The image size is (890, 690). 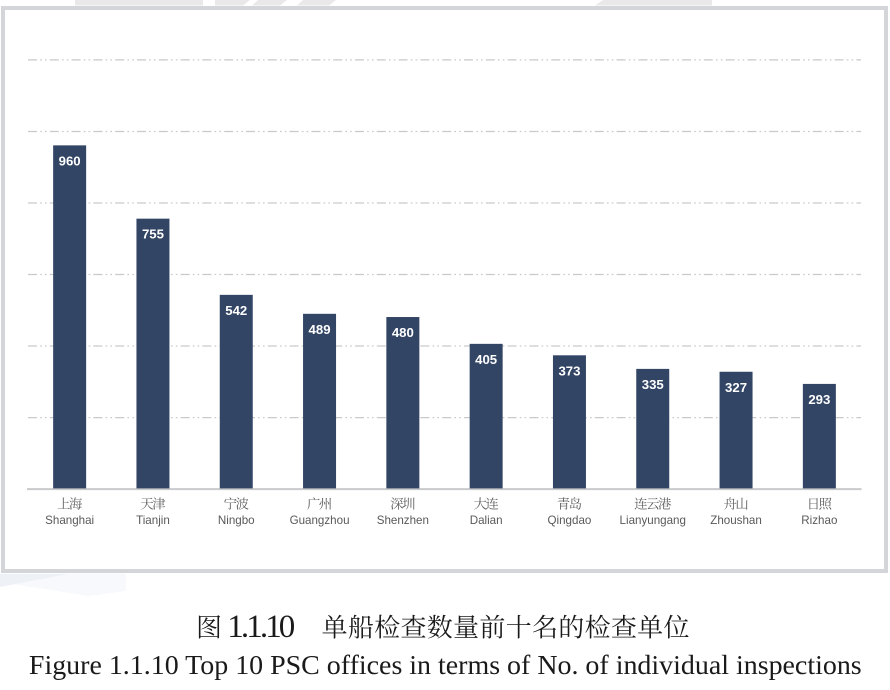 I want to click on svg-text: Zhoushan, so click(x=736, y=520).